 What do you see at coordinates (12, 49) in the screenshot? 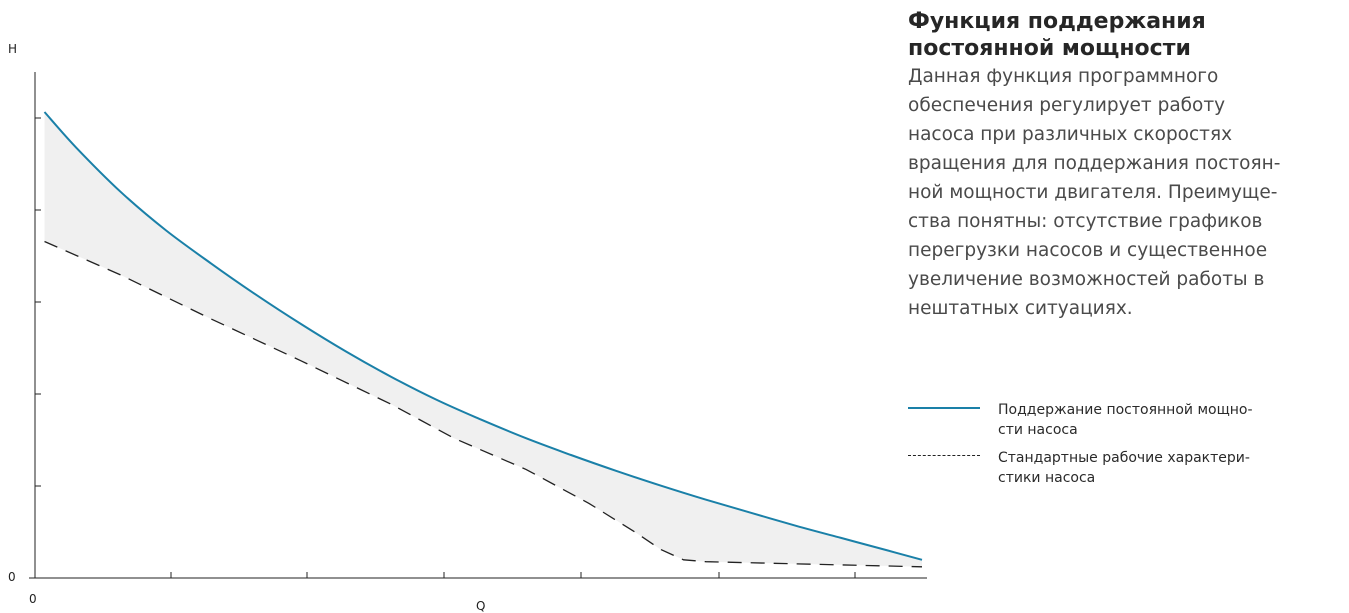
I see `y-axis-label: H` at bounding box center [12, 49].